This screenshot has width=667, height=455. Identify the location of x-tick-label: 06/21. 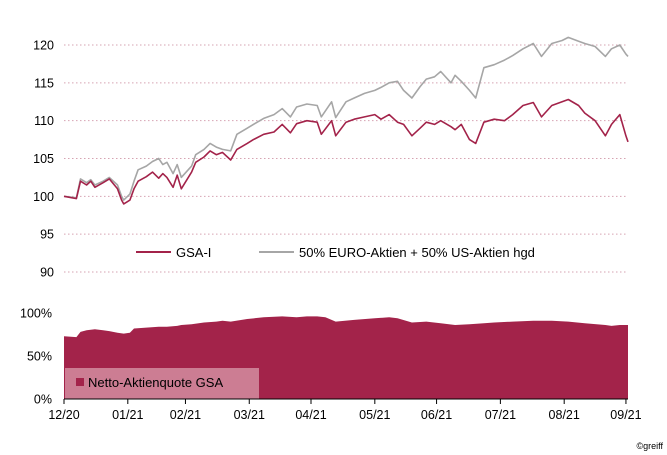
(436, 415).